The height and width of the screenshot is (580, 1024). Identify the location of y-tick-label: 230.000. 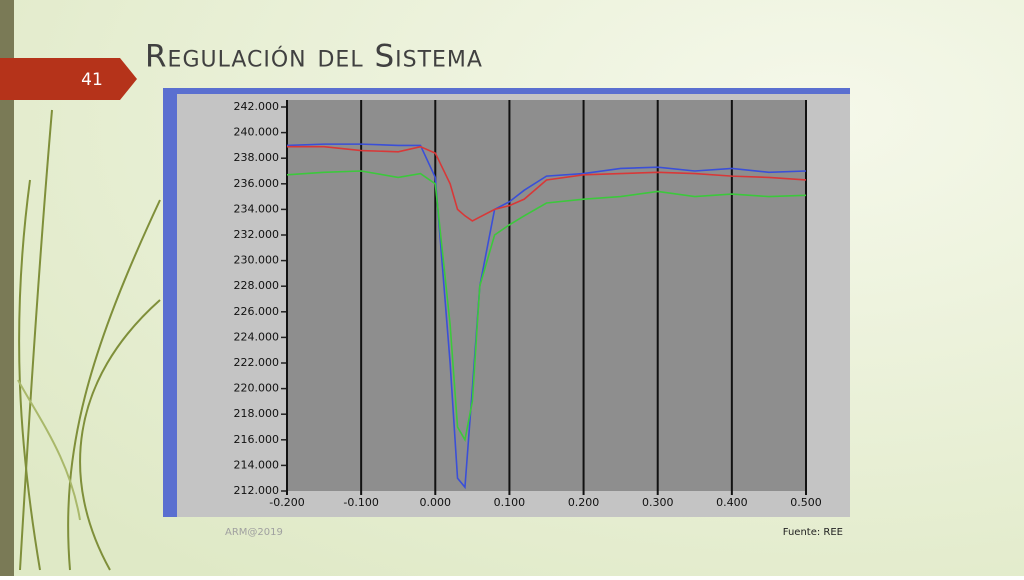
(257, 260).